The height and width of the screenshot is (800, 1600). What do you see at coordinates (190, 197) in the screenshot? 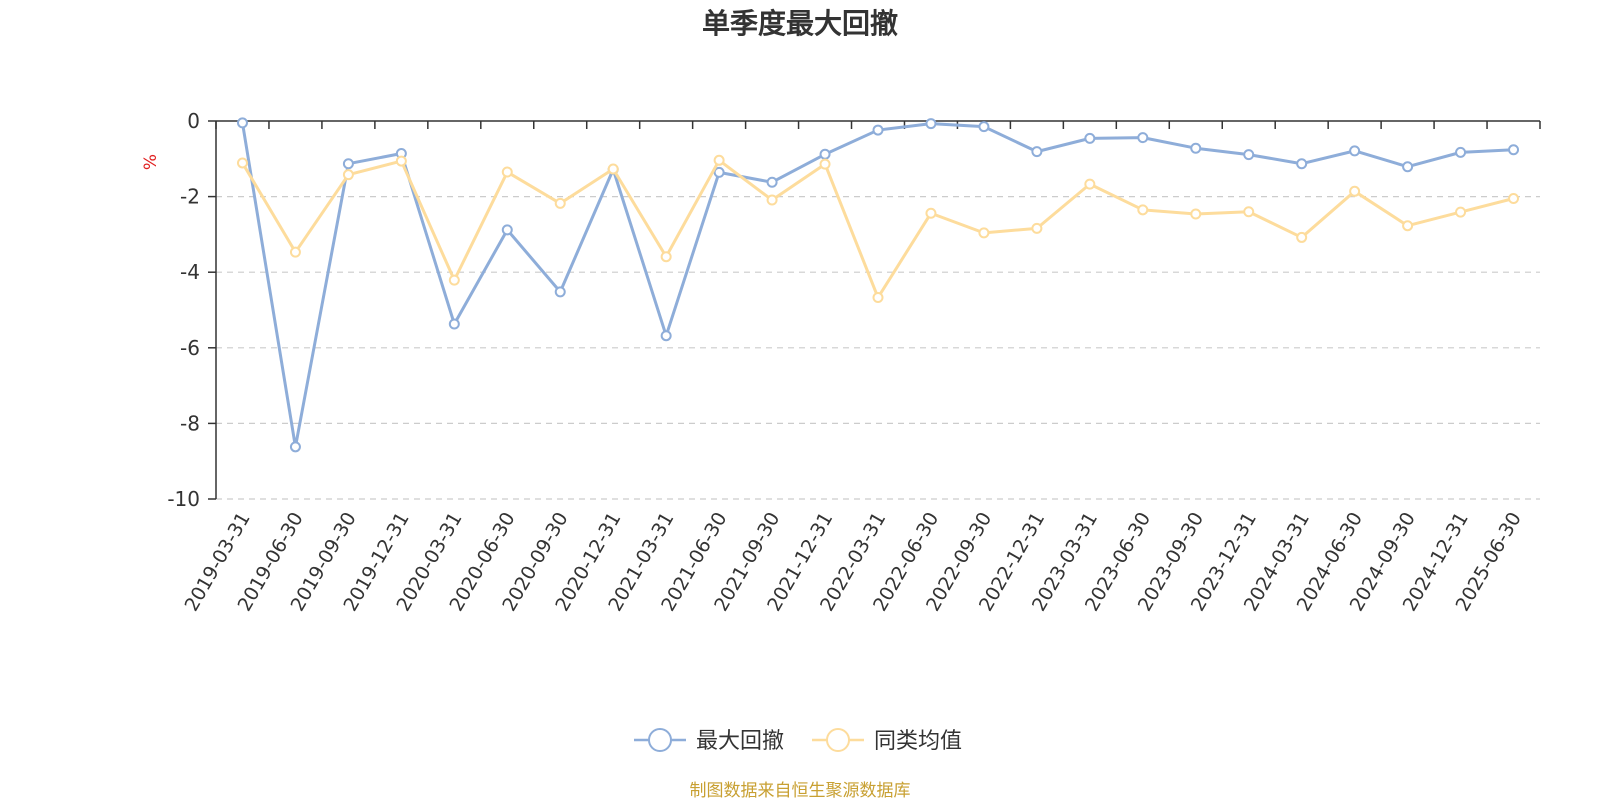
I see `y-tick-label: -2` at bounding box center [190, 197].